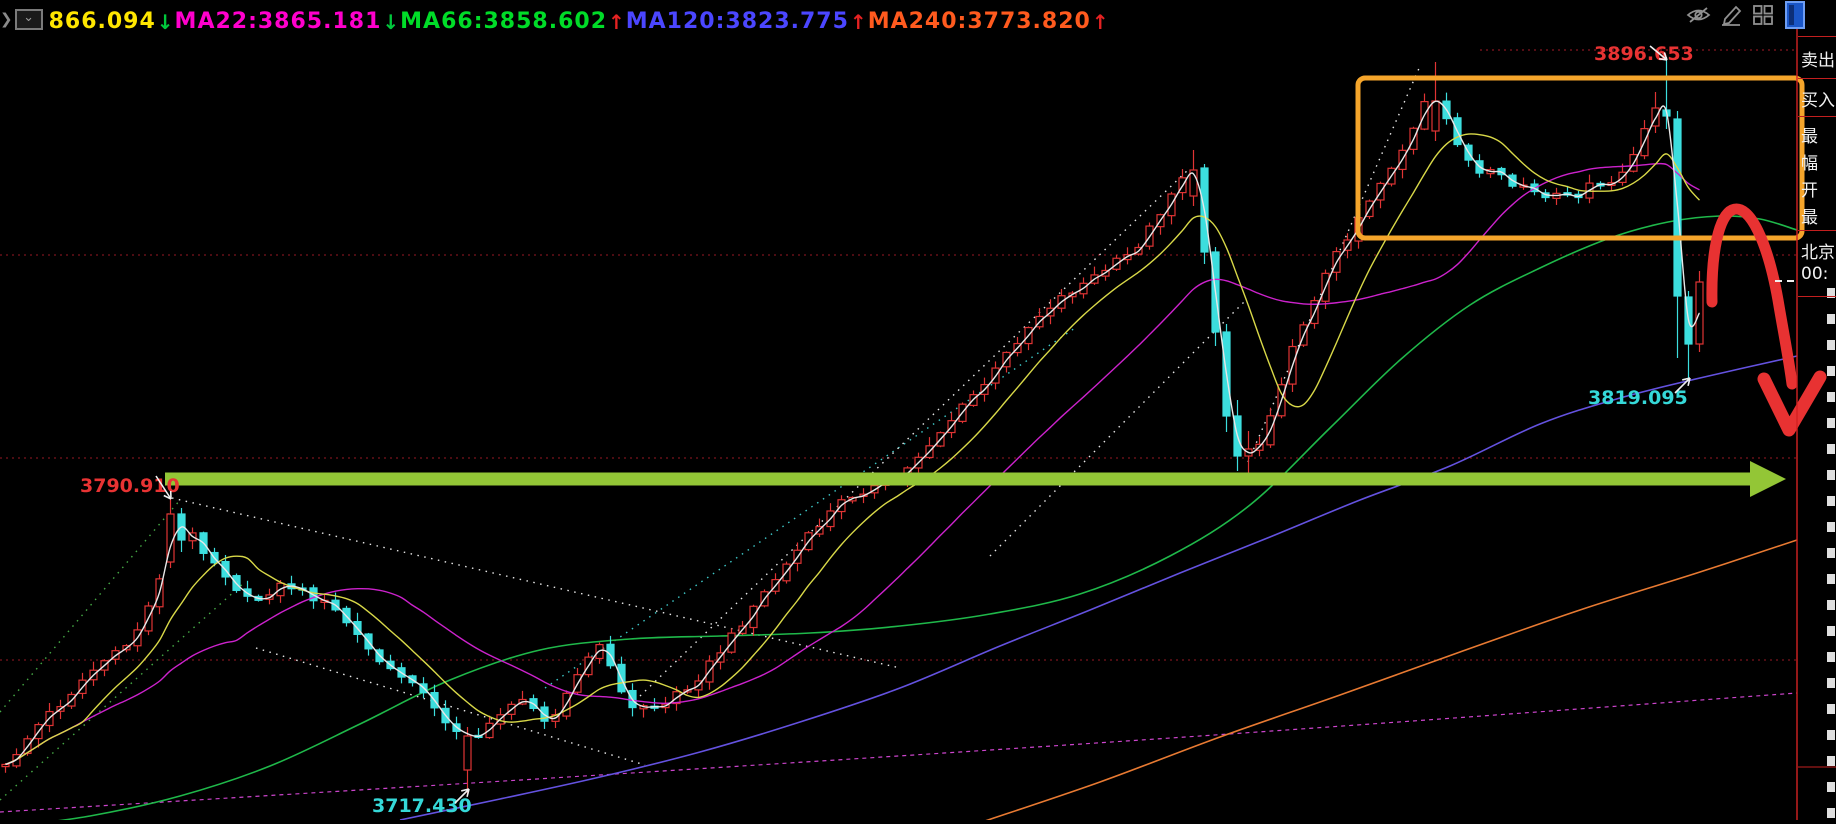 This screenshot has width=1836, height=824. Describe the element at coordinates (979, 22) in the screenshot. I see `ma240-value: MA240:3773.820` at that location.